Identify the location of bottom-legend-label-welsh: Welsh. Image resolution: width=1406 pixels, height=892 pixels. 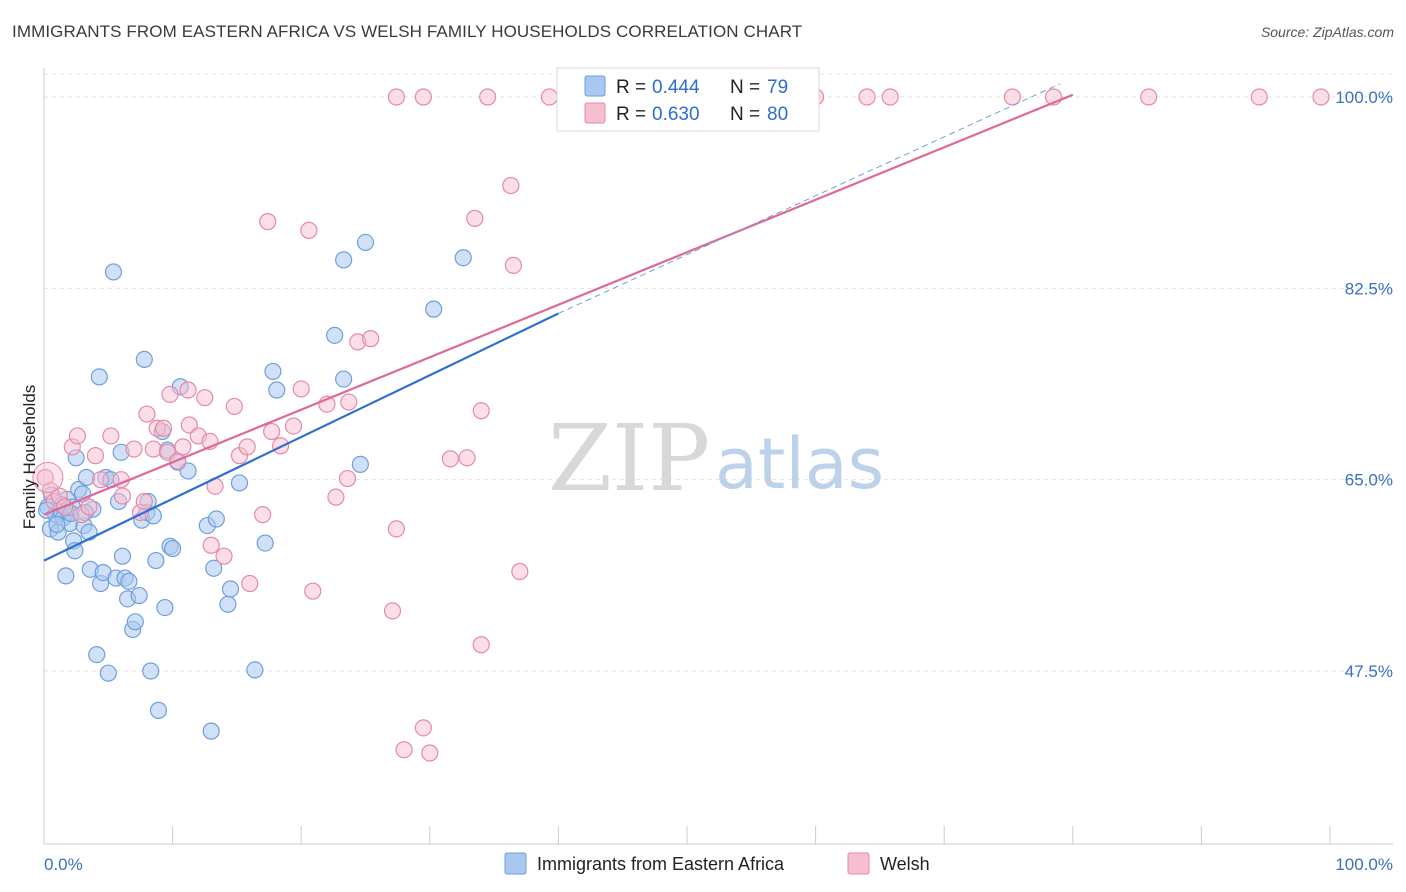
(905, 864).